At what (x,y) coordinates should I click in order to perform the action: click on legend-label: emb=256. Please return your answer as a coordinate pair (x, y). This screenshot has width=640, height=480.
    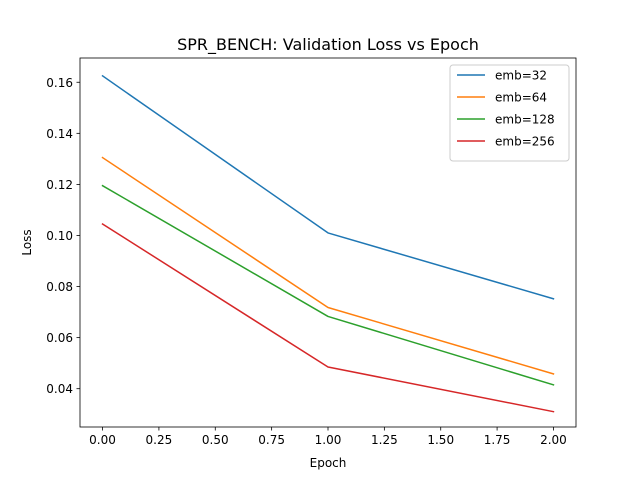
    Looking at the image, I should click on (525, 142).